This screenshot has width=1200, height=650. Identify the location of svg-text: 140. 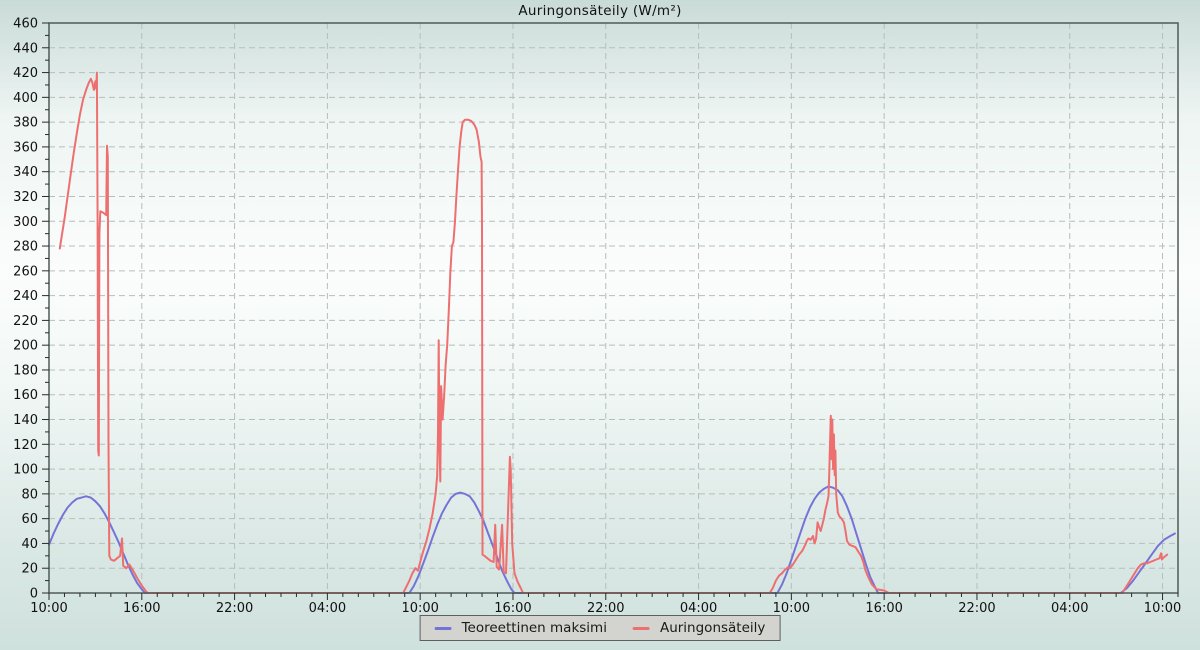
(25, 420).